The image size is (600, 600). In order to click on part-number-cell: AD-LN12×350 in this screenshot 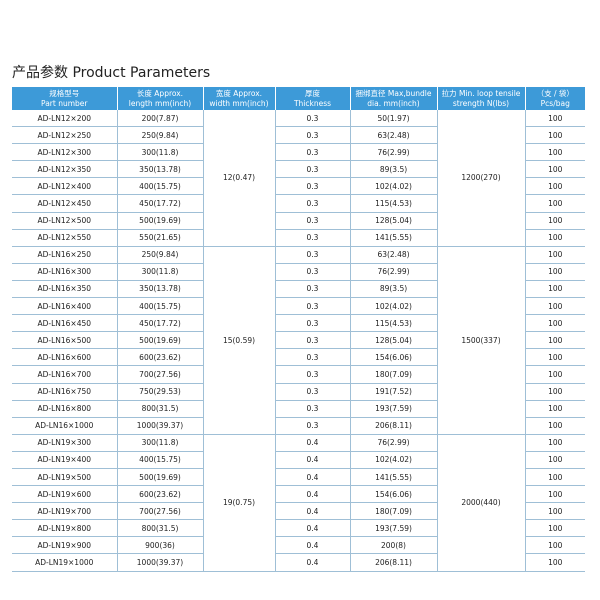, I will do `click(64, 169)`.